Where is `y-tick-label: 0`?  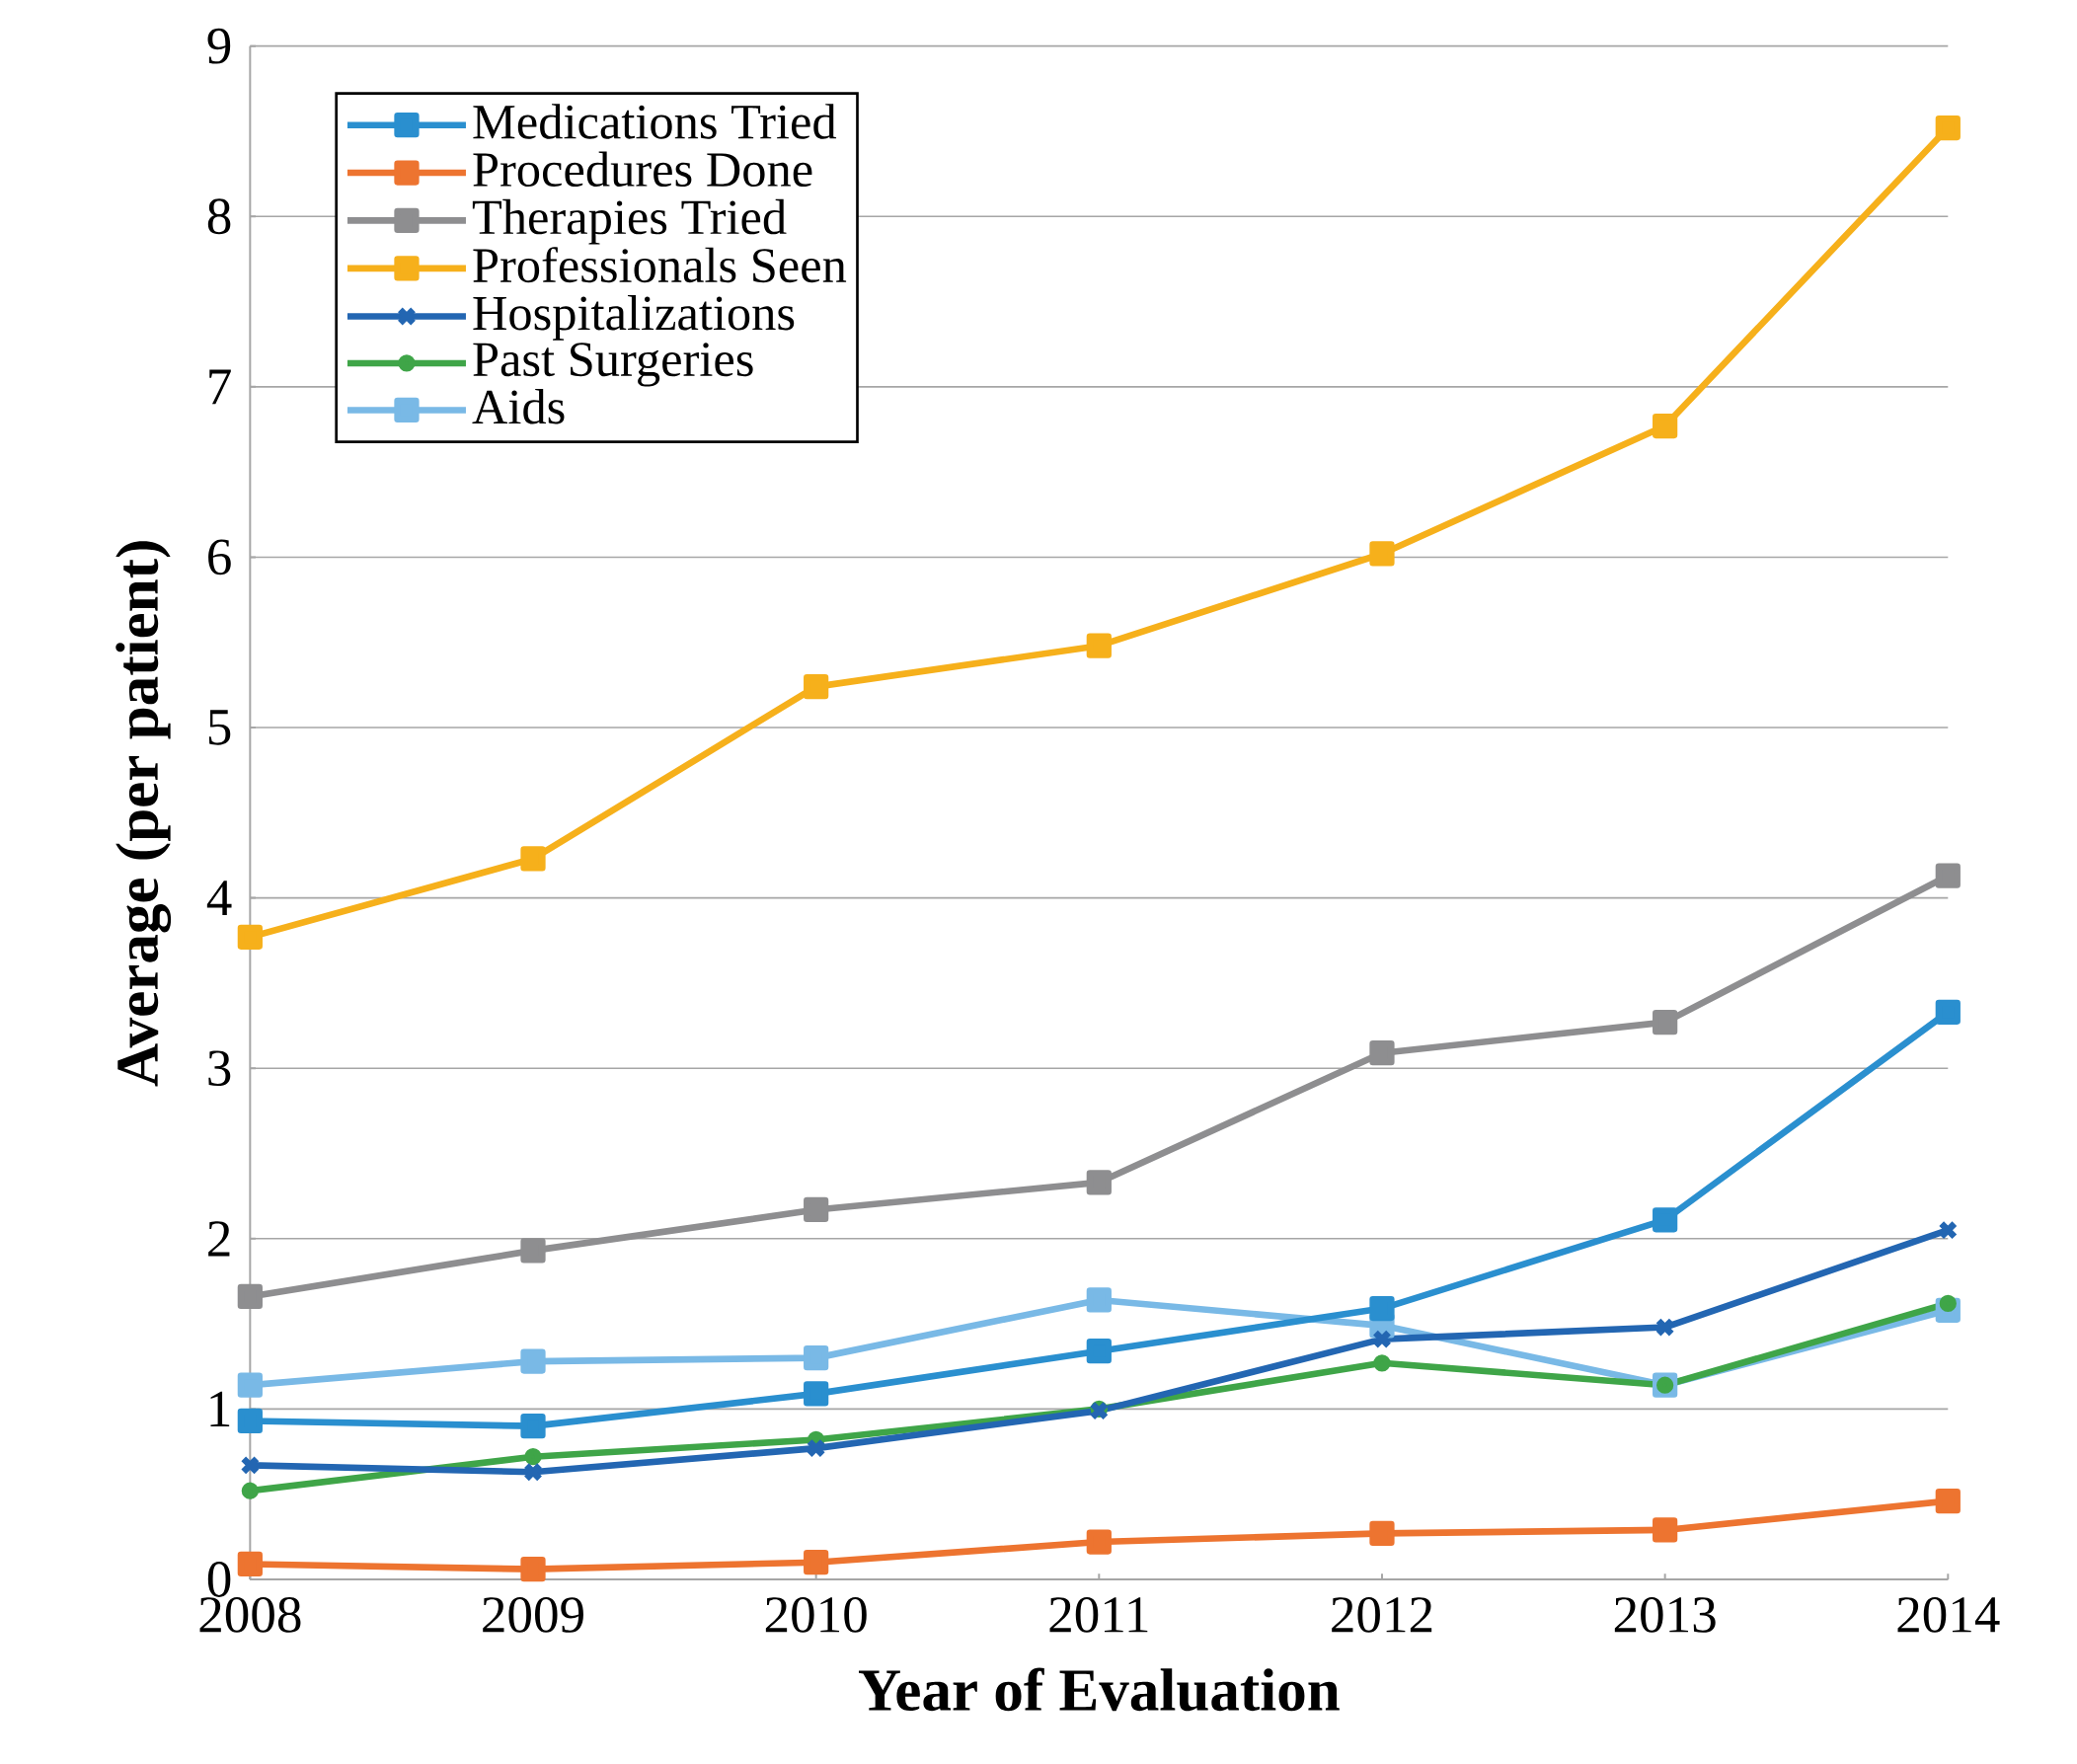 y-tick-label: 0 is located at coordinates (219, 1580).